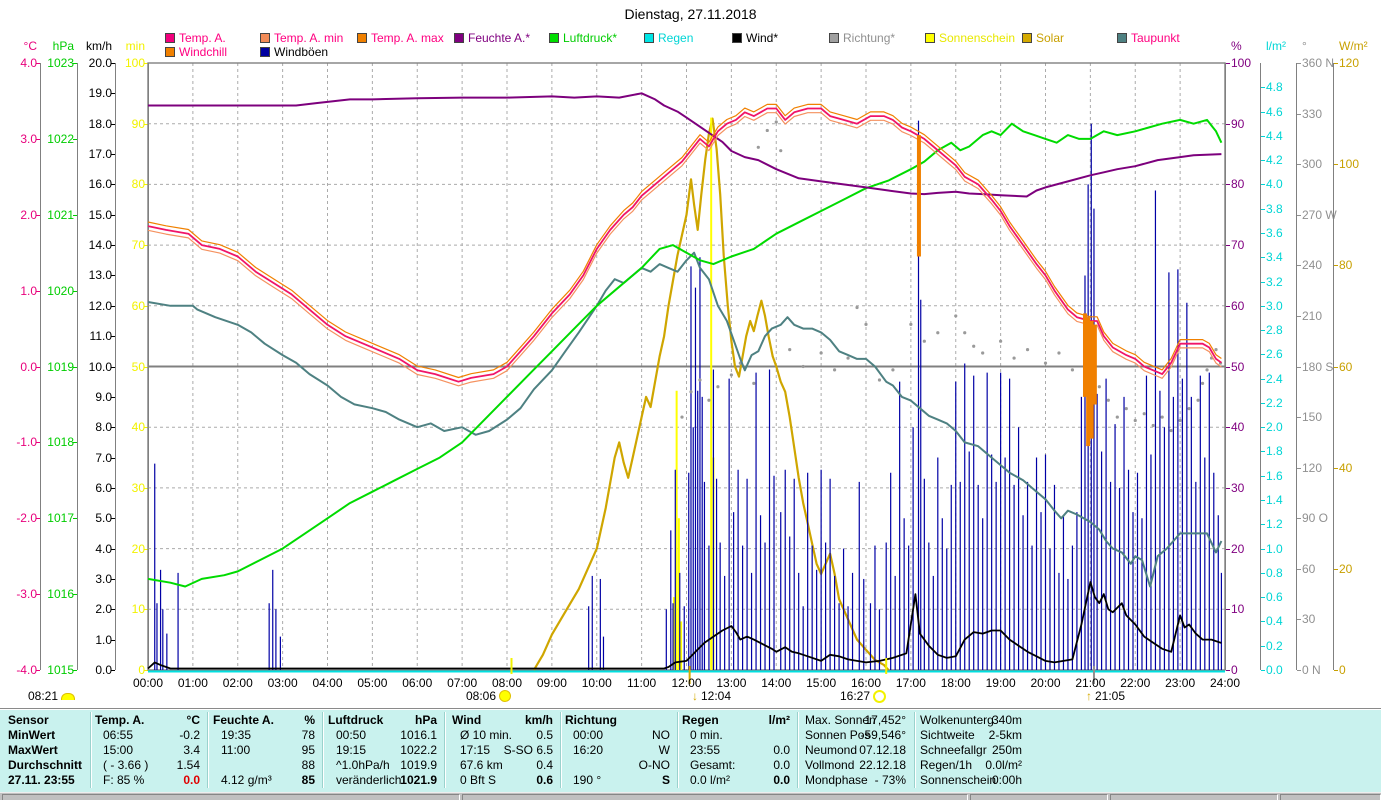 This screenshot has width=1381, height=800. What do you see at coordinates (138, 427) in the screenshot?
I see `axis-tick-label-sunshine: 40` at bounding box center [138, 427].